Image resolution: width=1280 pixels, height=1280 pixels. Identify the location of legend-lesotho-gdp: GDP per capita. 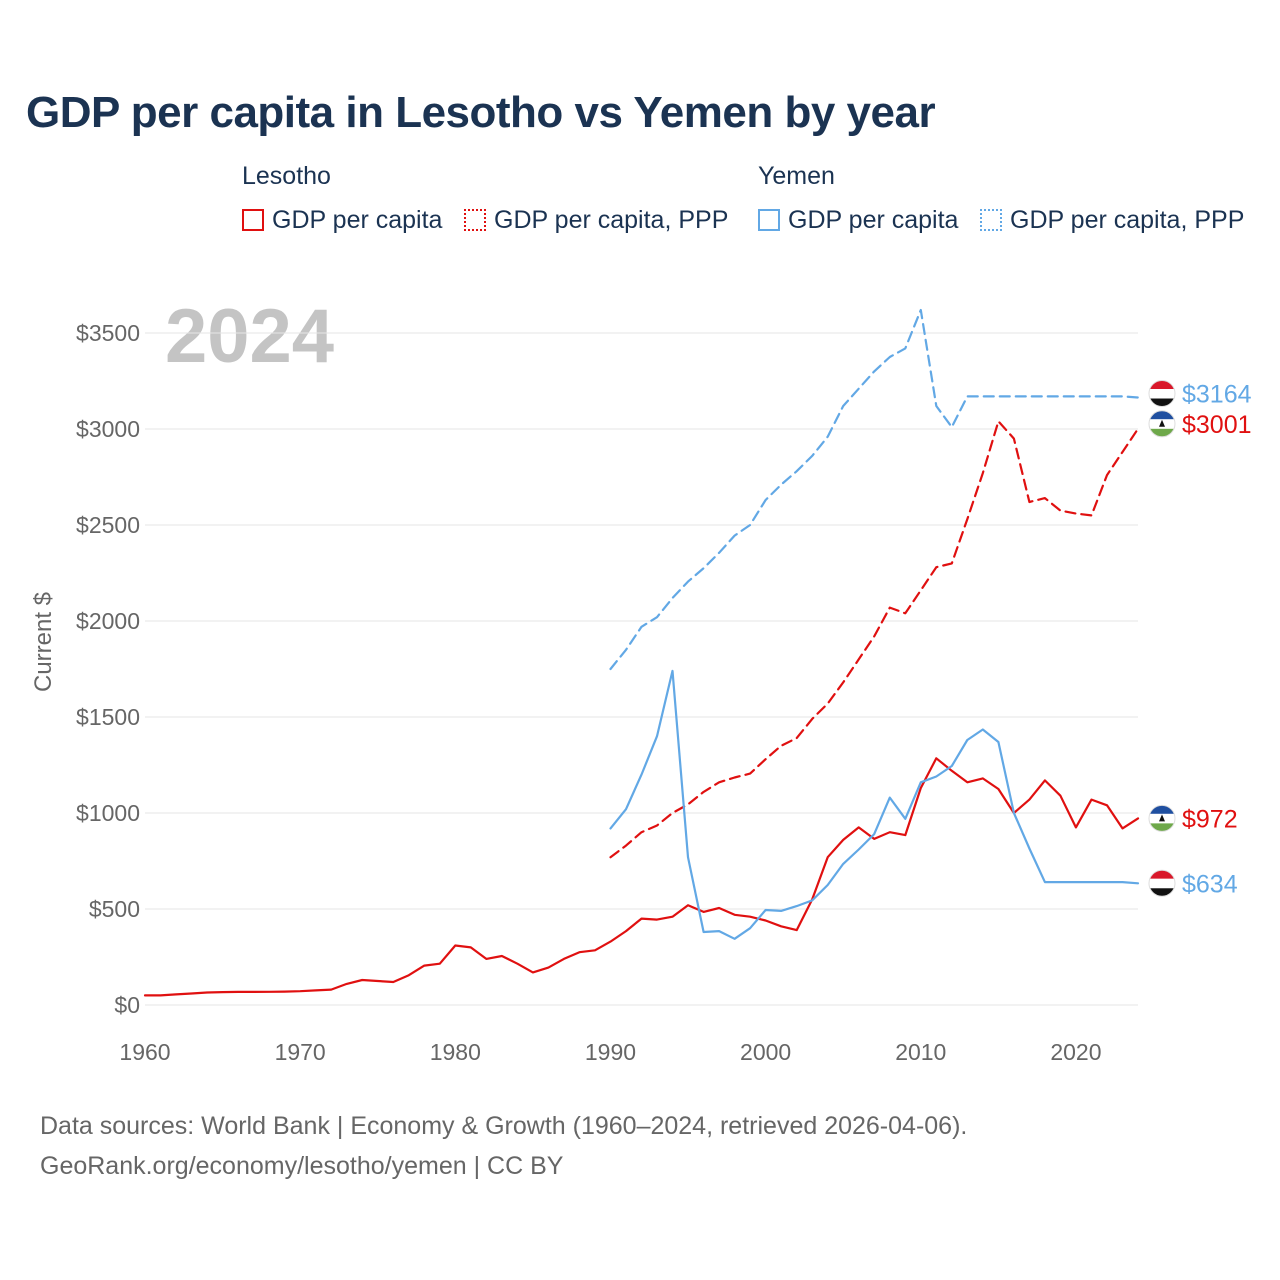
(342, 220).